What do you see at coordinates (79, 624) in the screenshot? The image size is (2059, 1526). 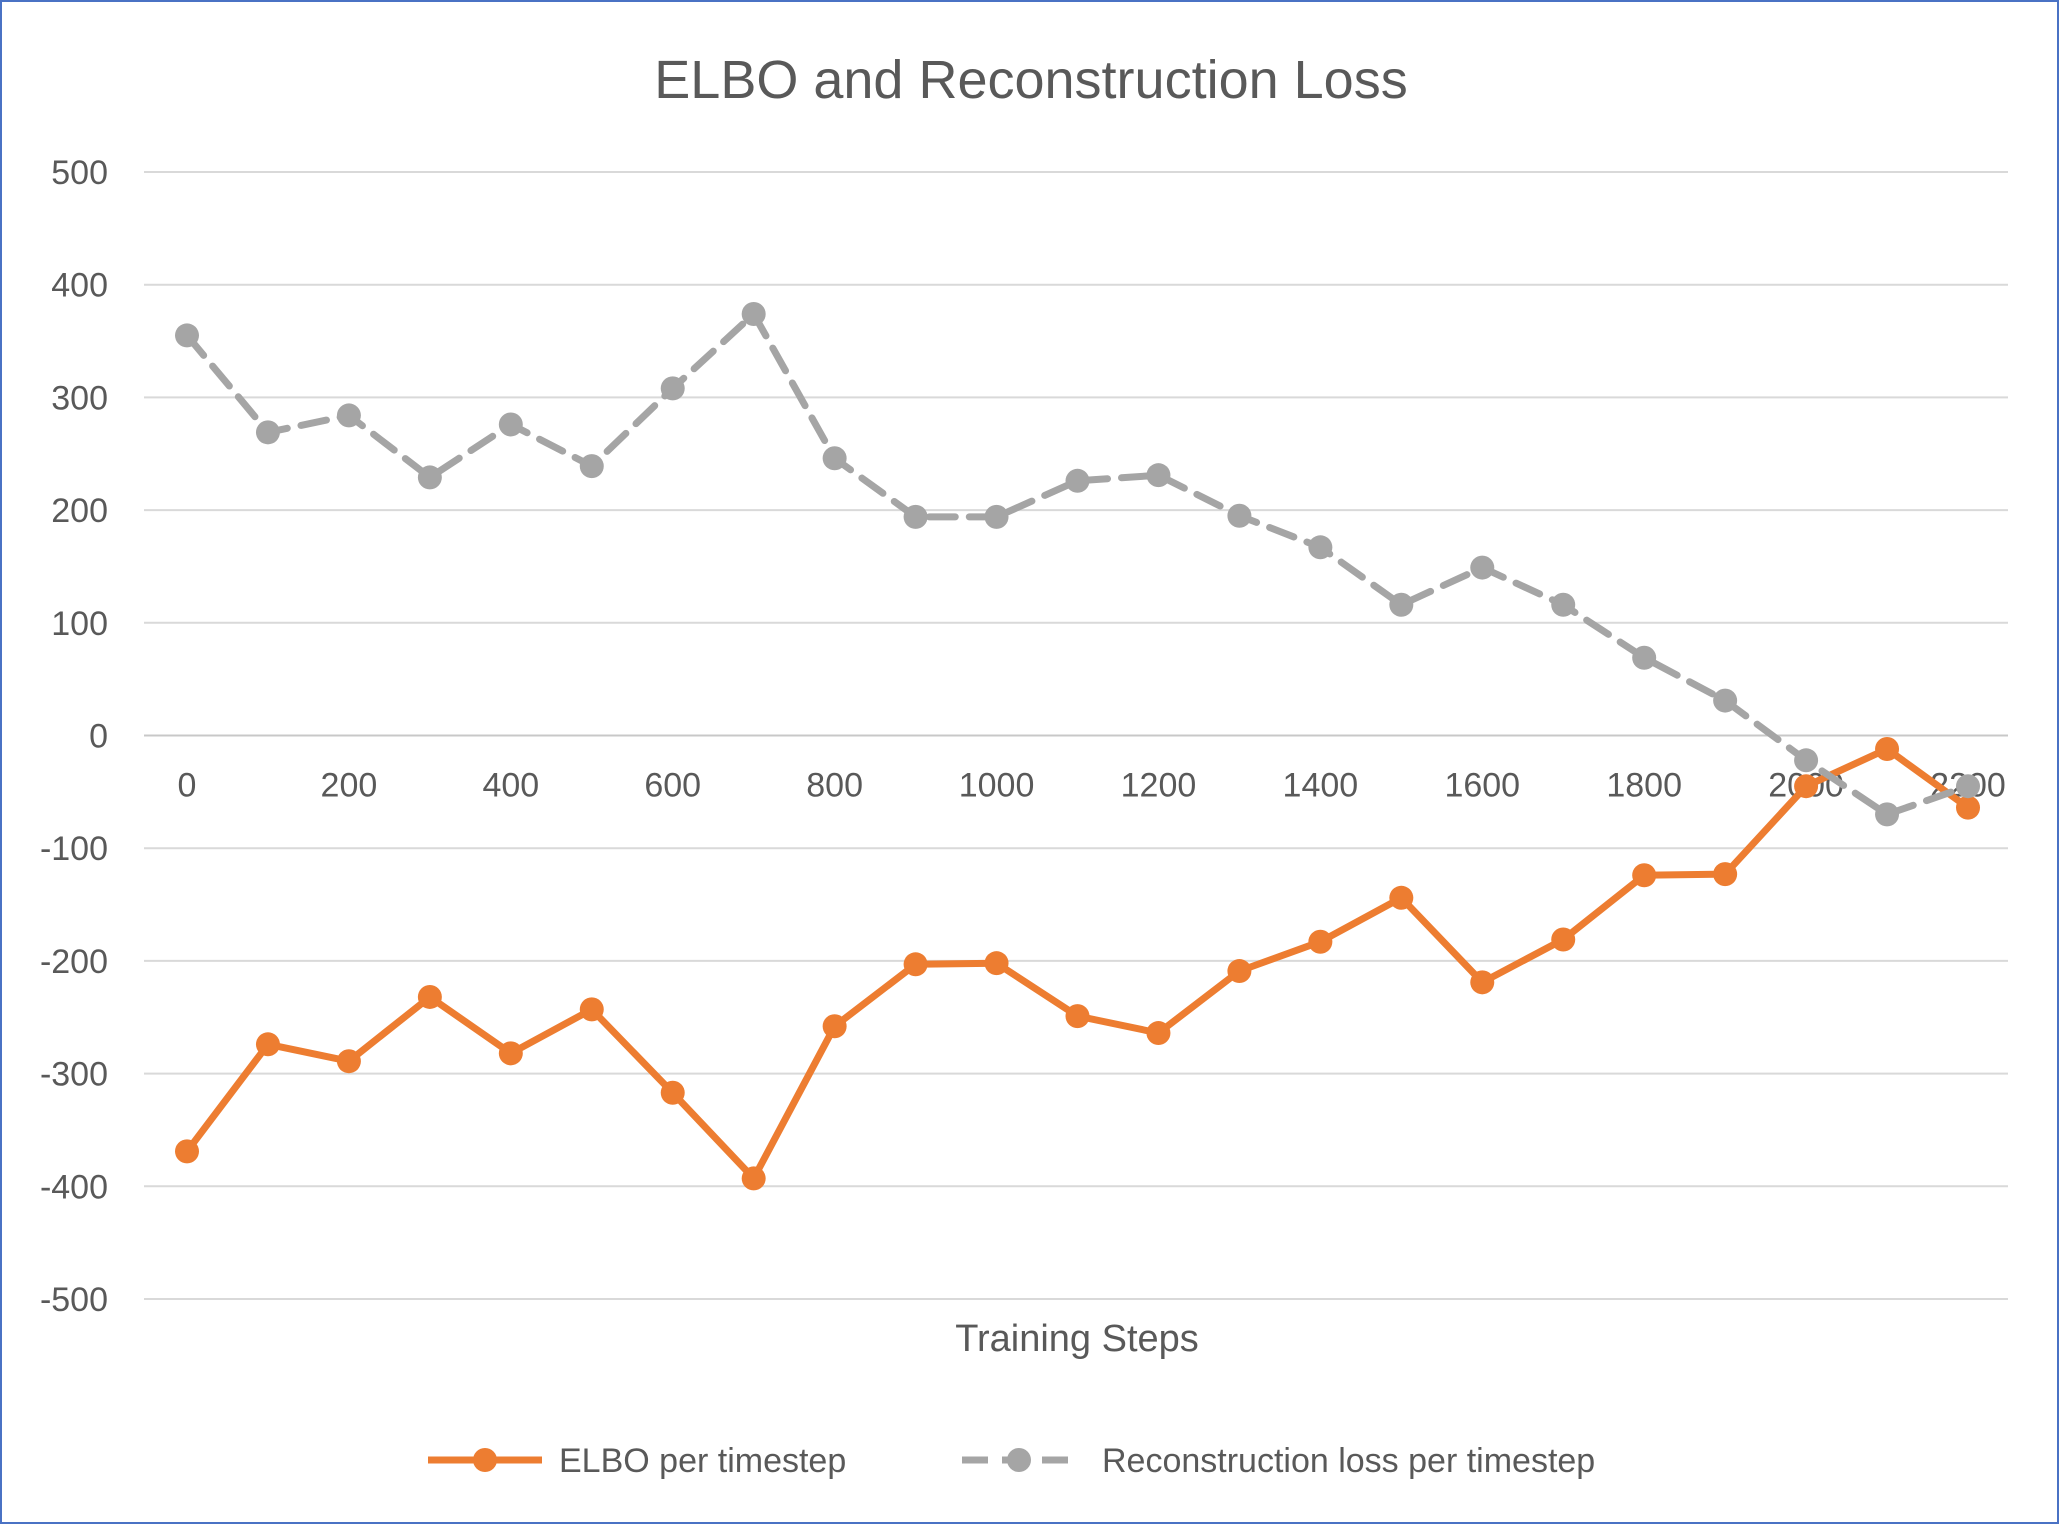 I see `y-tick-label: 100` at bounding box center [79, 624].